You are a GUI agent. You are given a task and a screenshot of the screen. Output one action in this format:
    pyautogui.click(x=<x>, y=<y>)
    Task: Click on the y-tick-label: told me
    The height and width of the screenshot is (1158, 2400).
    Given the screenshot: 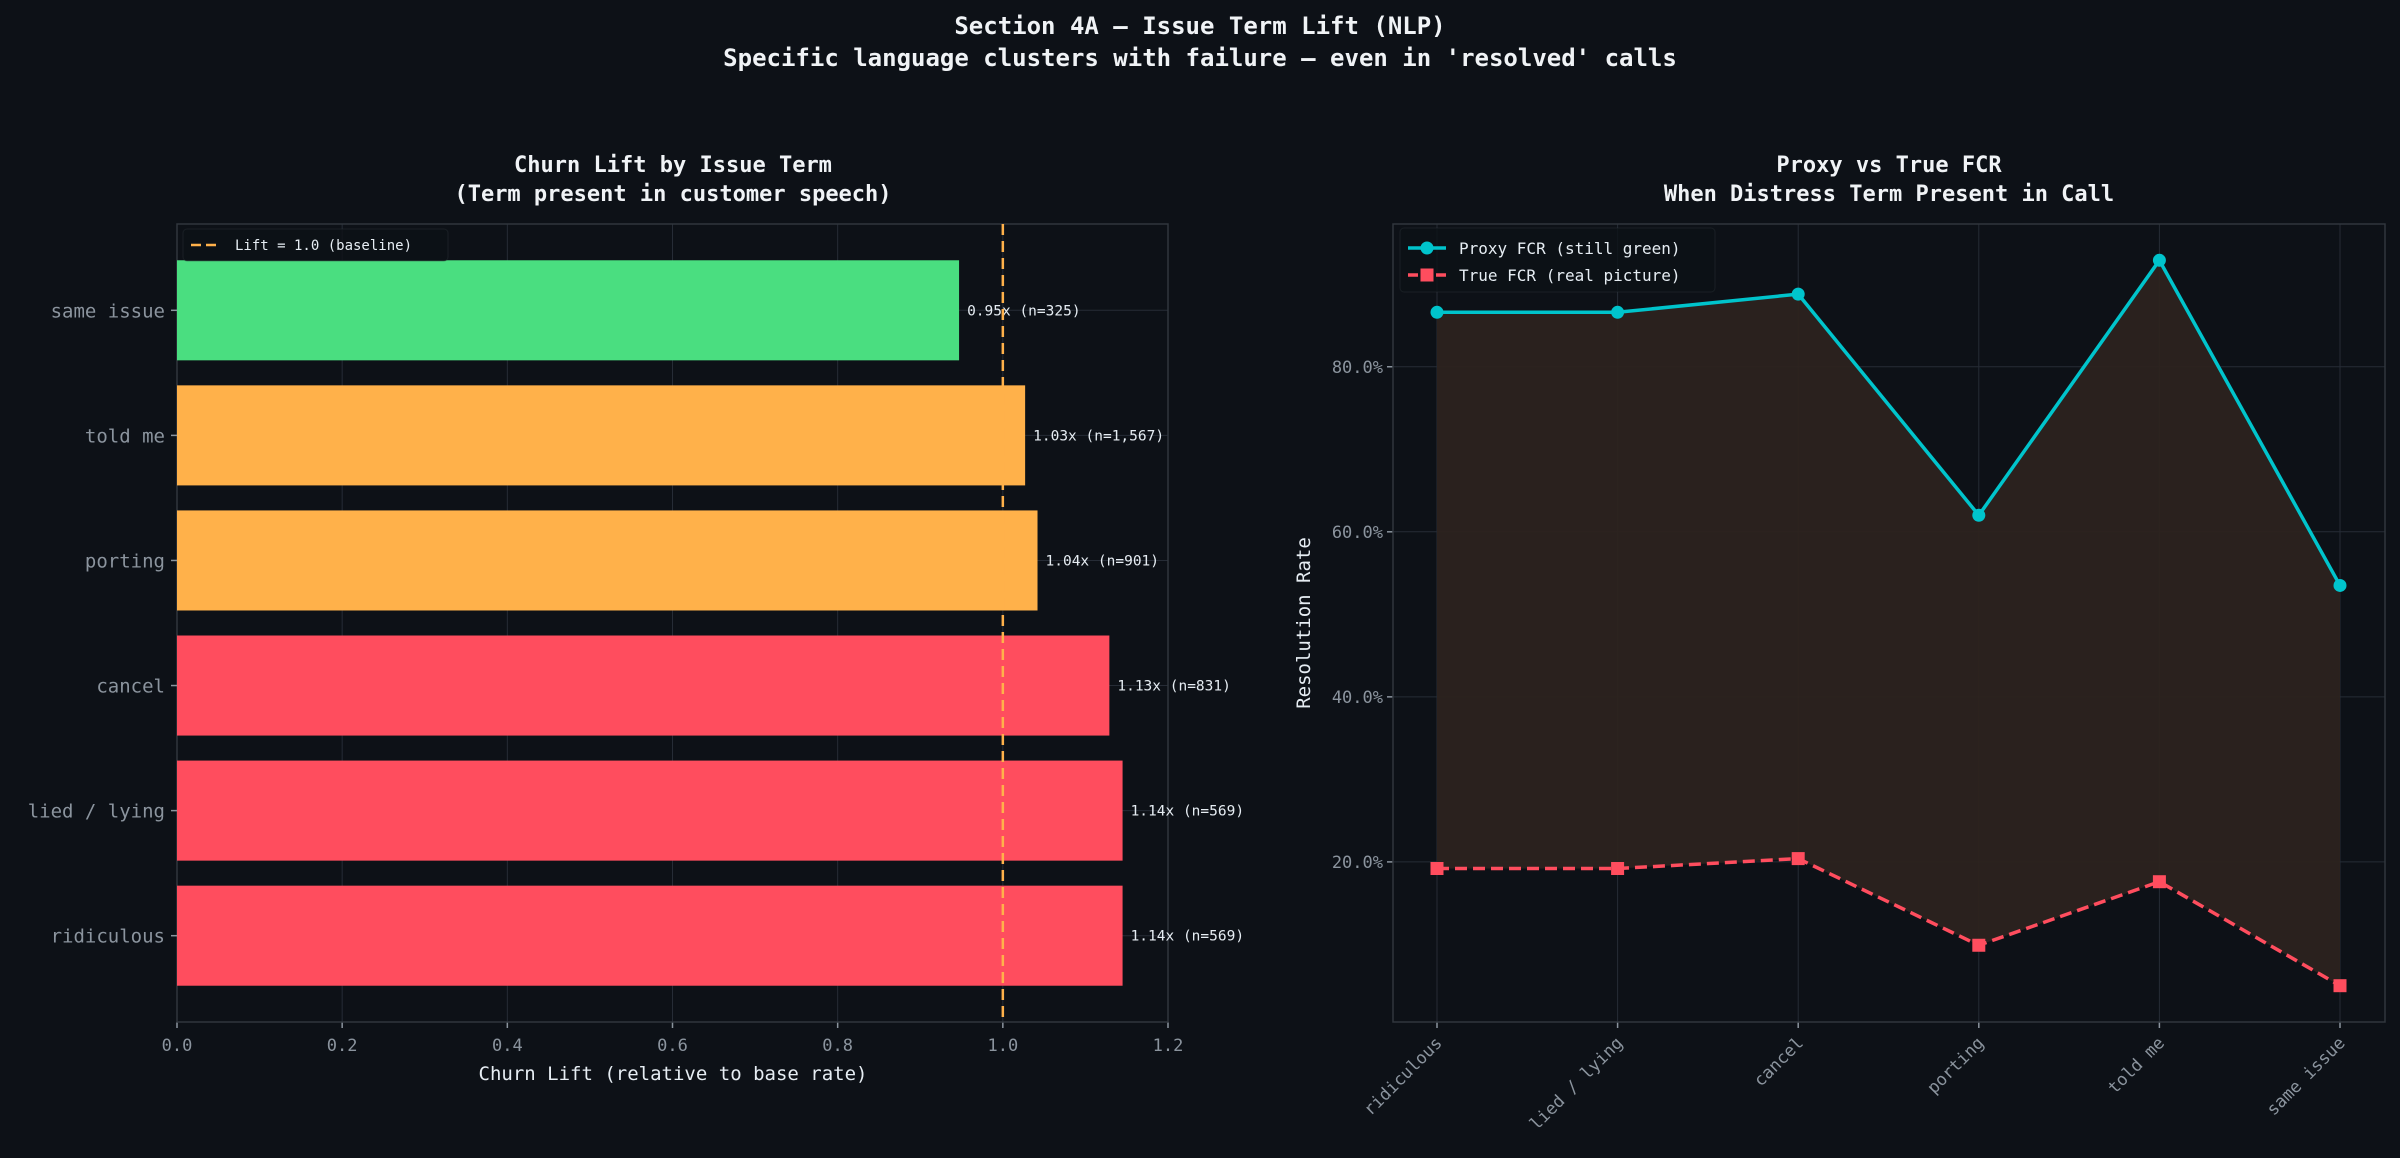 What is the action you would take?
    pyautogui.click(x=125, y=436)
    